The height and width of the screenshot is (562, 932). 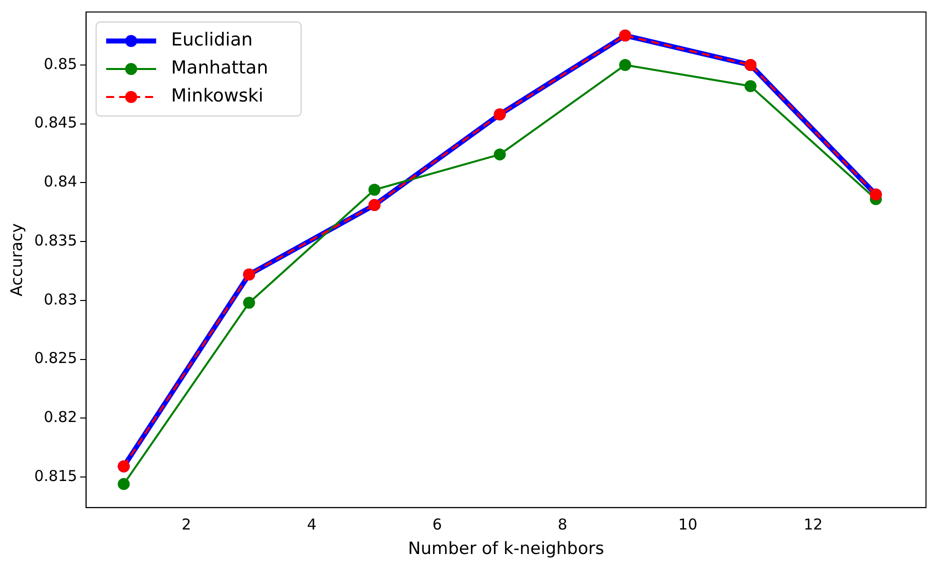 I want to click on y-axis-title: Accuracy, so click(x=16, y=259).